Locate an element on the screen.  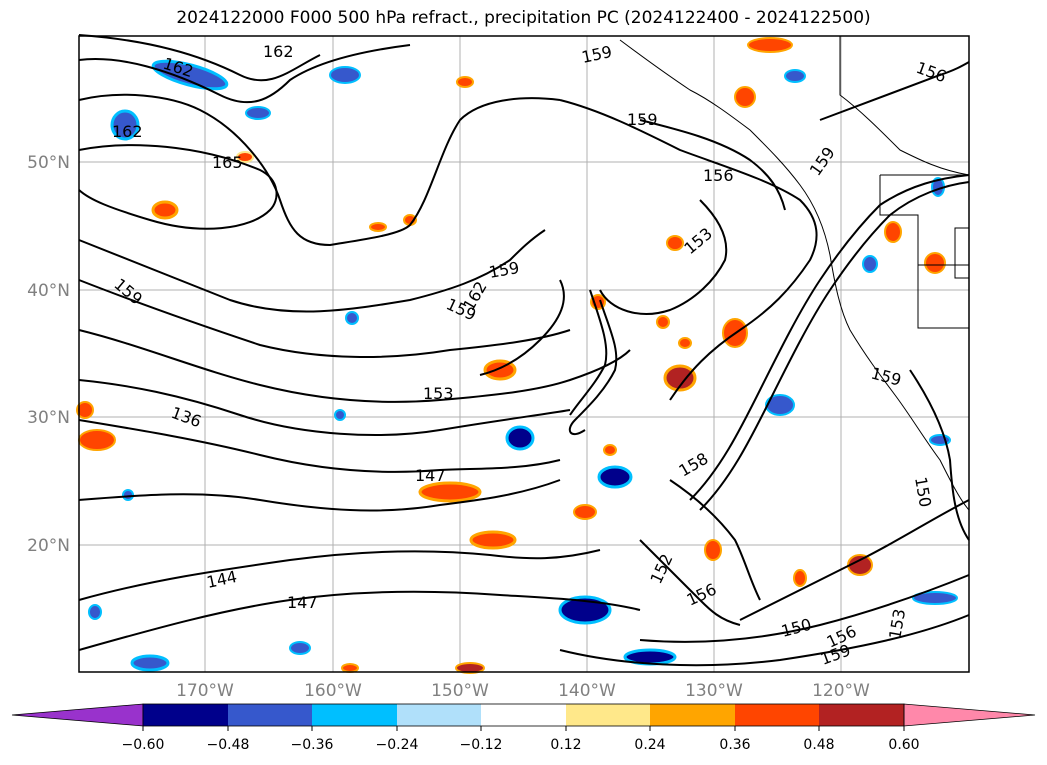
longitude-labels: 170°W 160°W 150°W 140°W 130°W 120°W is located at coordinates (523, 691).